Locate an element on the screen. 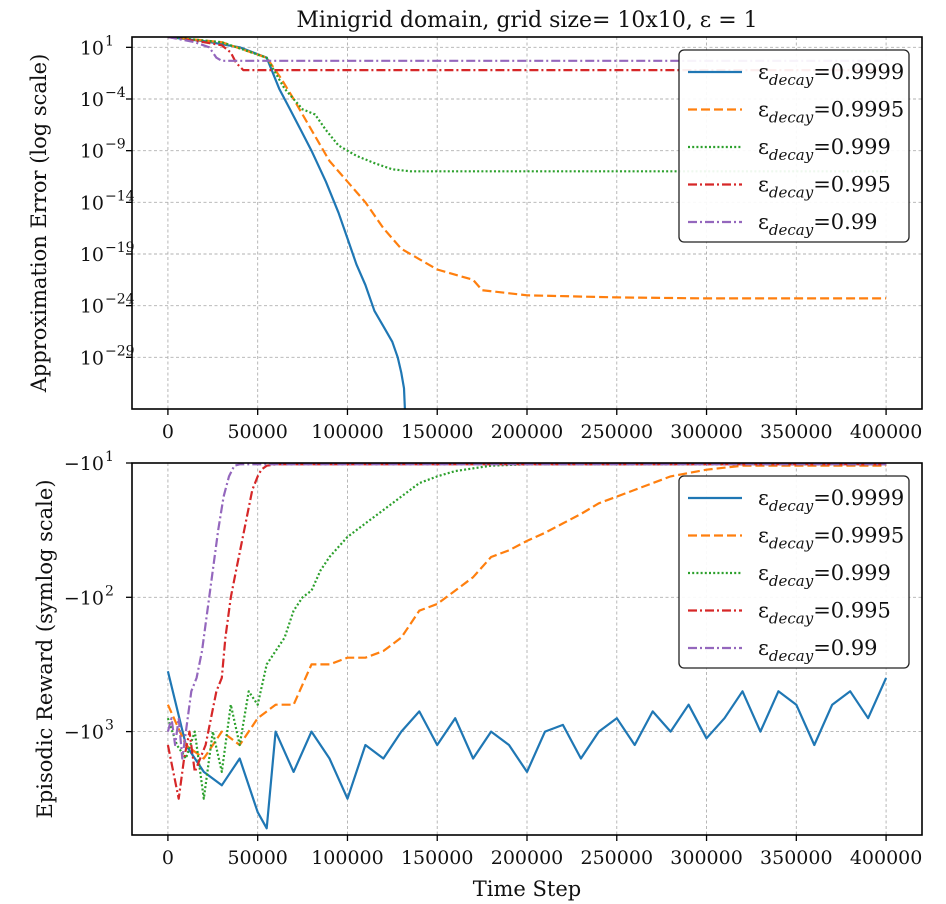  y-tick-exponent: 3 is located at coordinates (109, 726).